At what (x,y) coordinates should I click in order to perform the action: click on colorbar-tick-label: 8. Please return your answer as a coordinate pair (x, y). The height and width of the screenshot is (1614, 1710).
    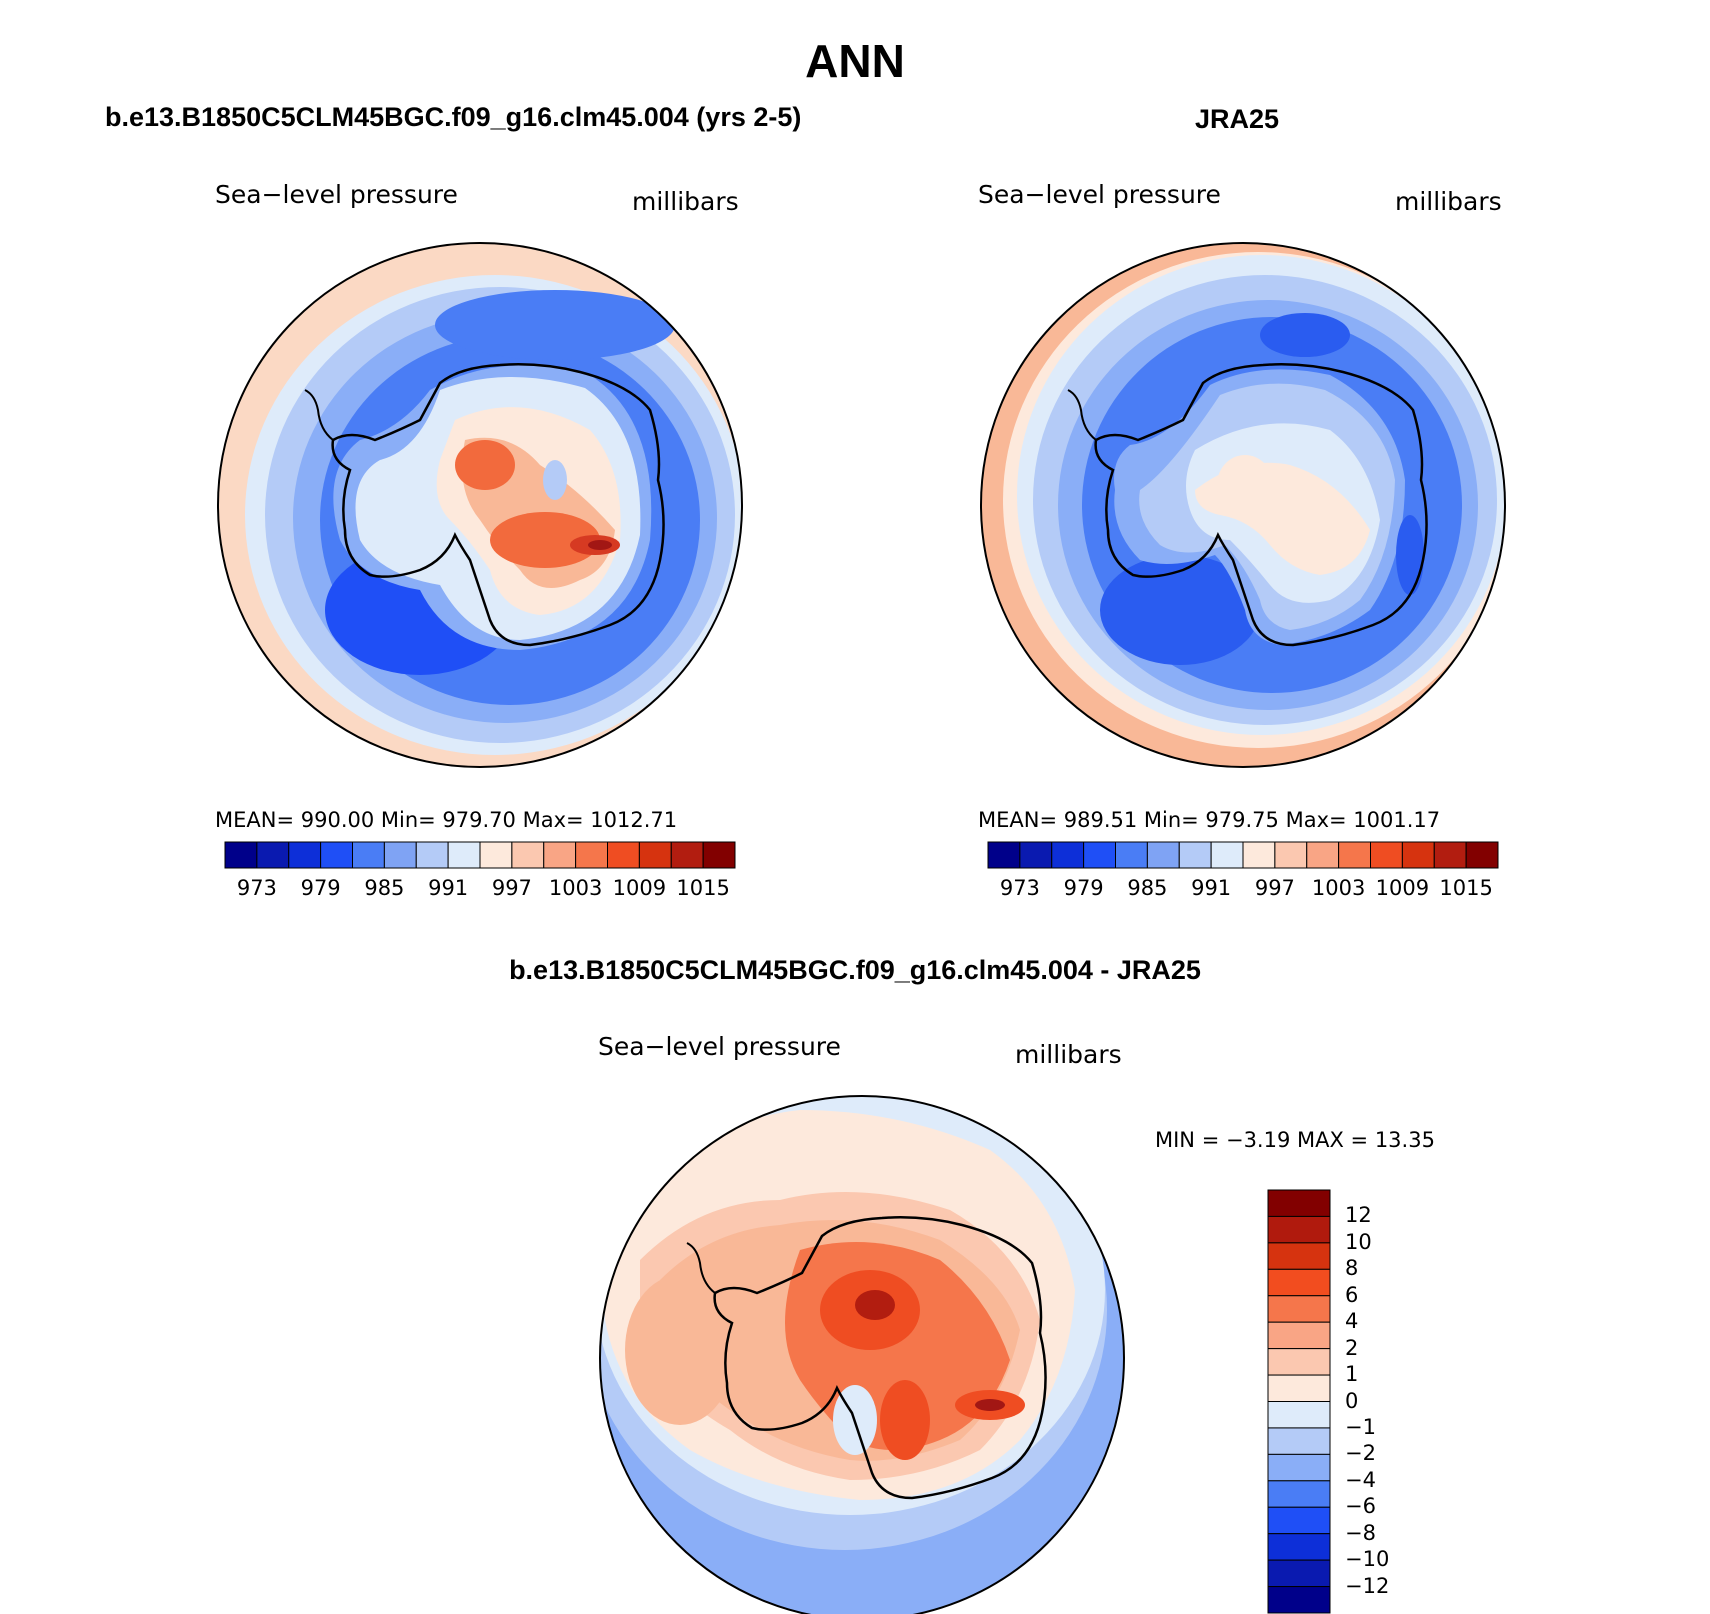
    Looking at the image, I should click on (1352, 1268).